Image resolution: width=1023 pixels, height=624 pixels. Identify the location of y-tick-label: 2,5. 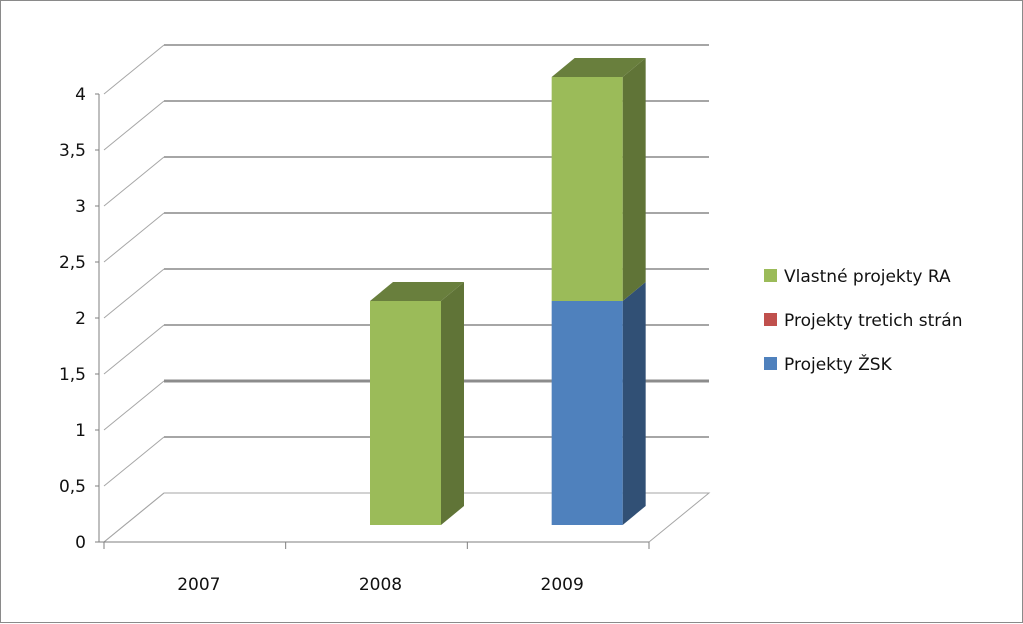
(72, 263).